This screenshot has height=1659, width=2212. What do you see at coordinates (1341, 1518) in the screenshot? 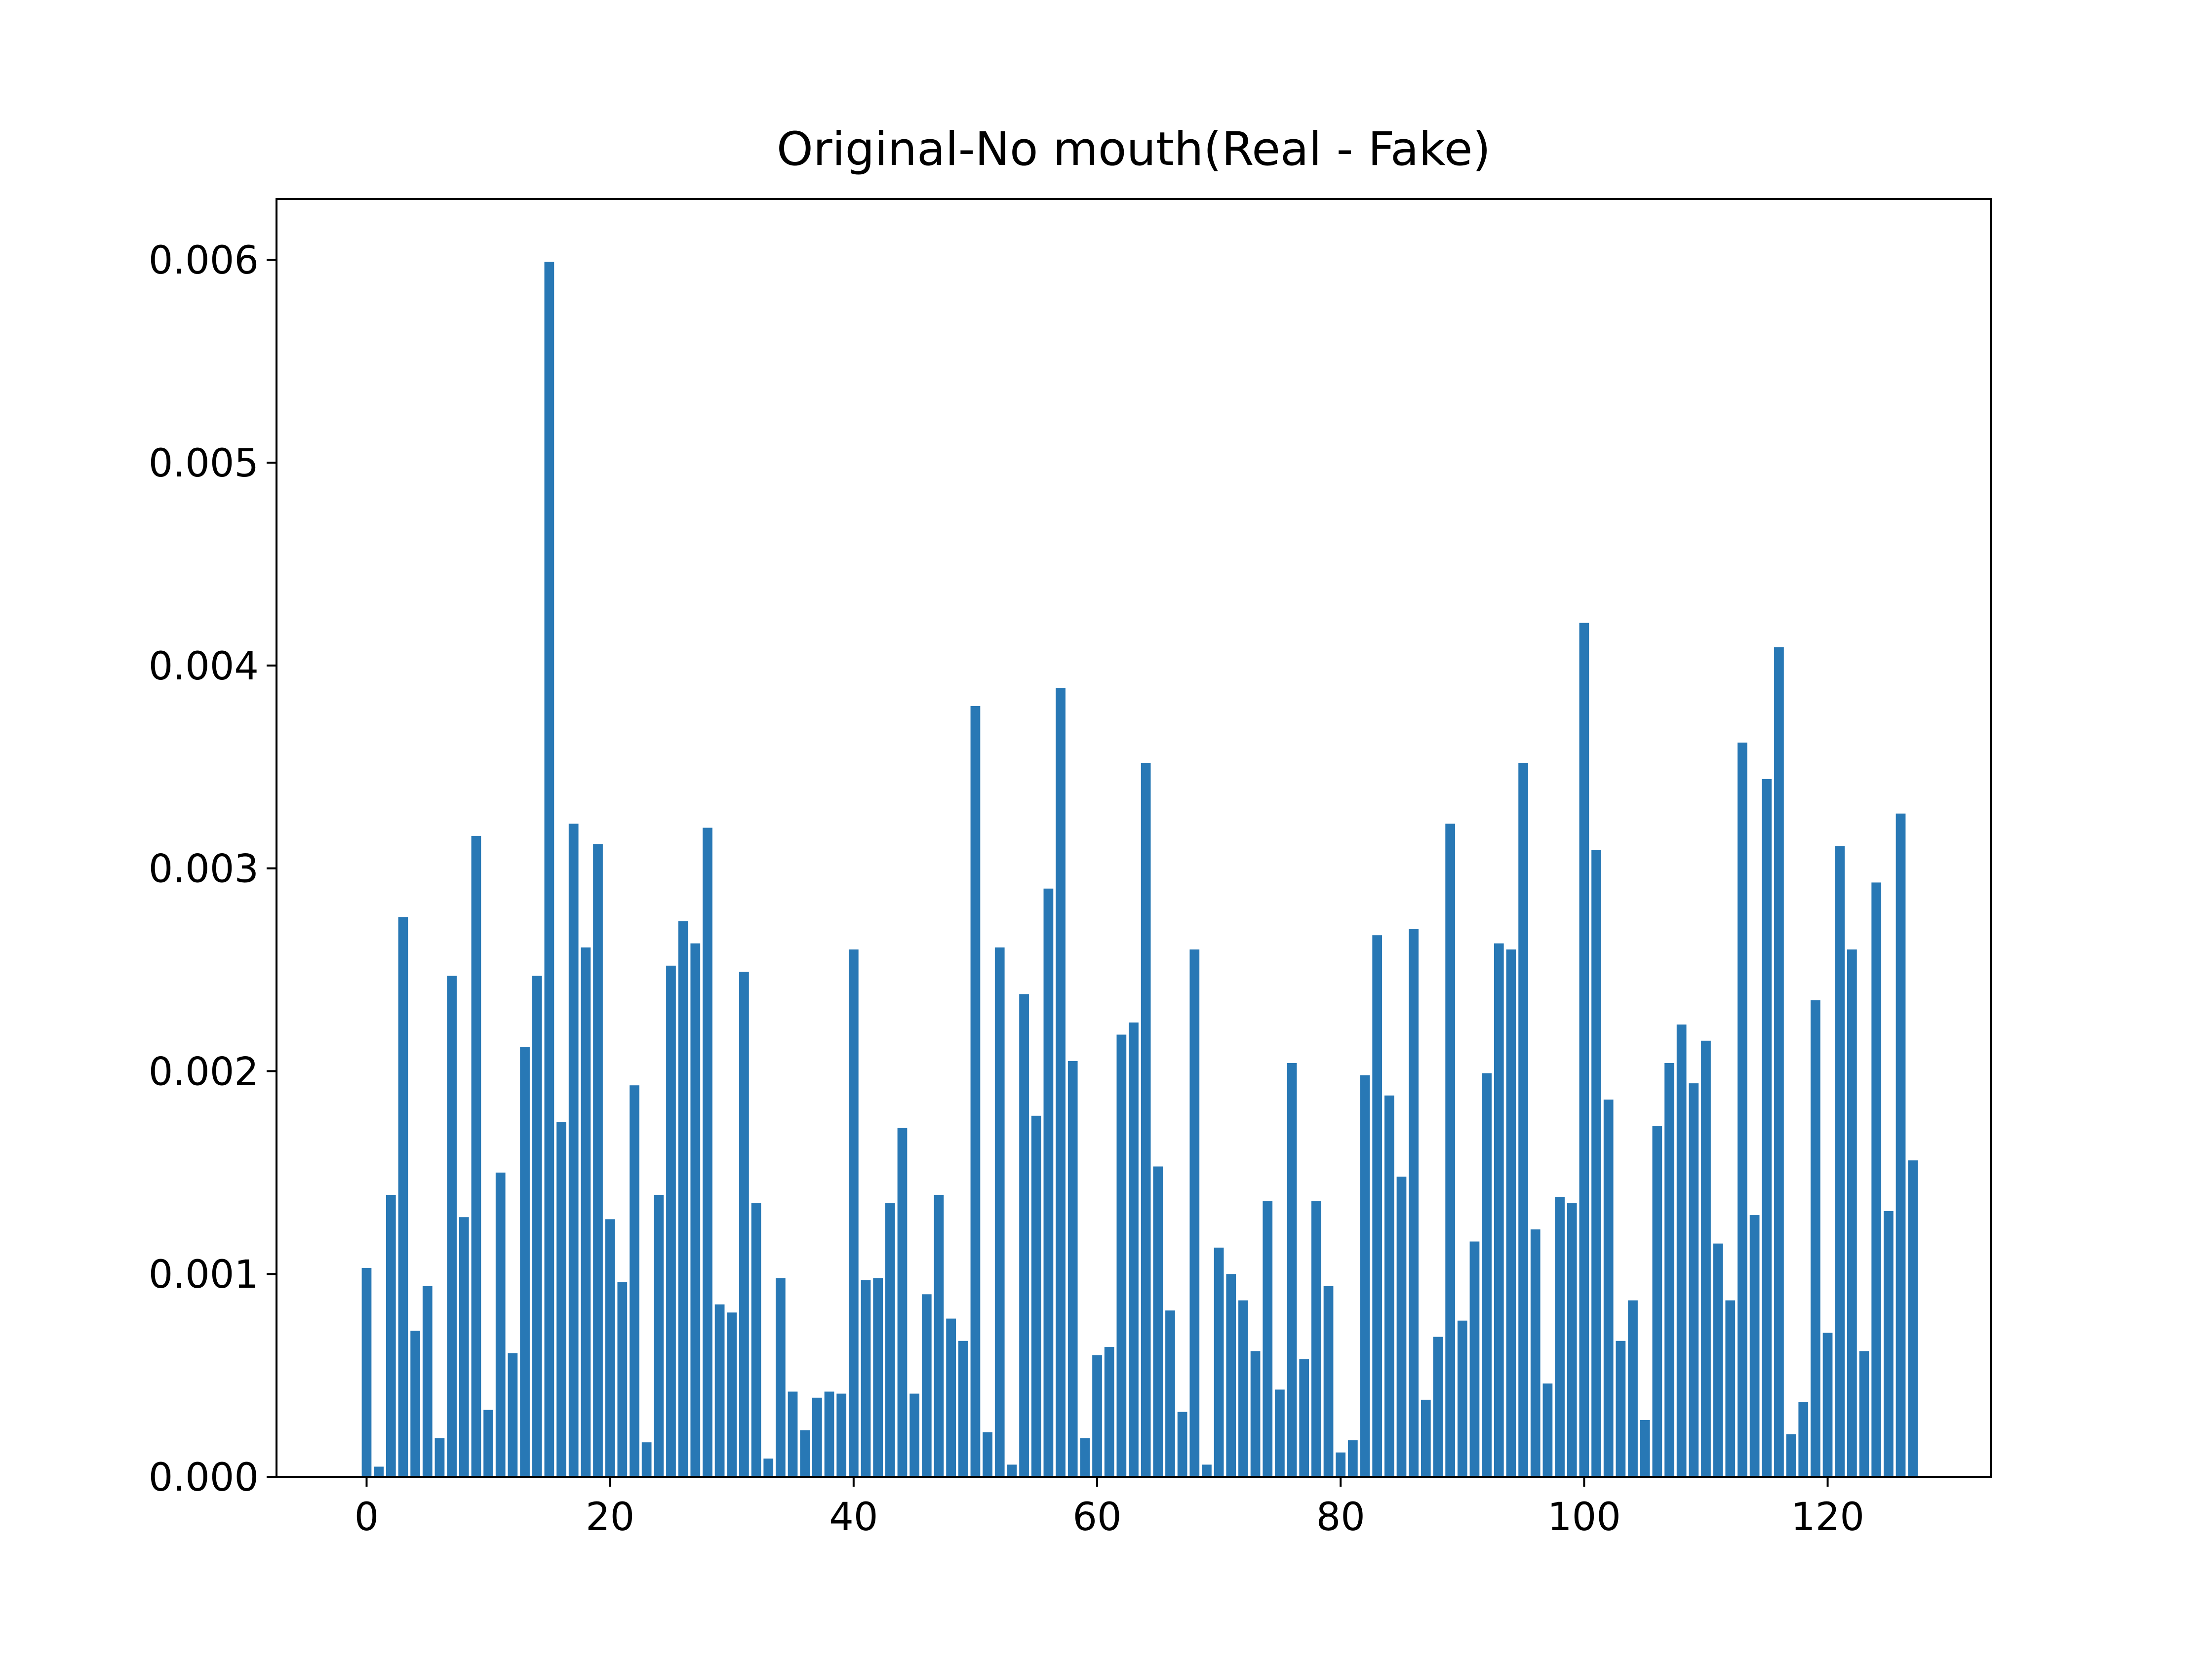
I see `x-tick-label-80: 80` at bounding box center [1341, 1518].